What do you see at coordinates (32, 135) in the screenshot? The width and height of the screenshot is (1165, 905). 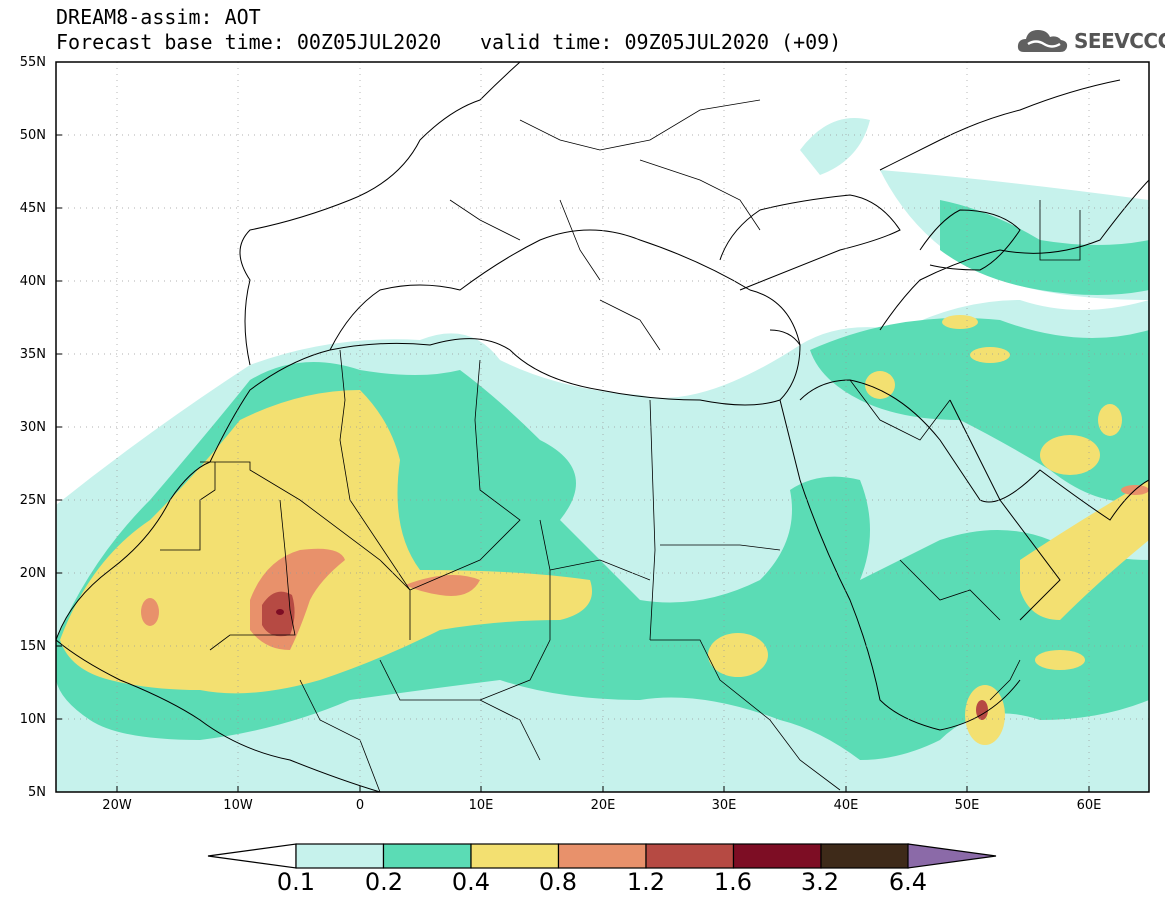 I see `lat-label: 50N` at bounding box center [32, 135].